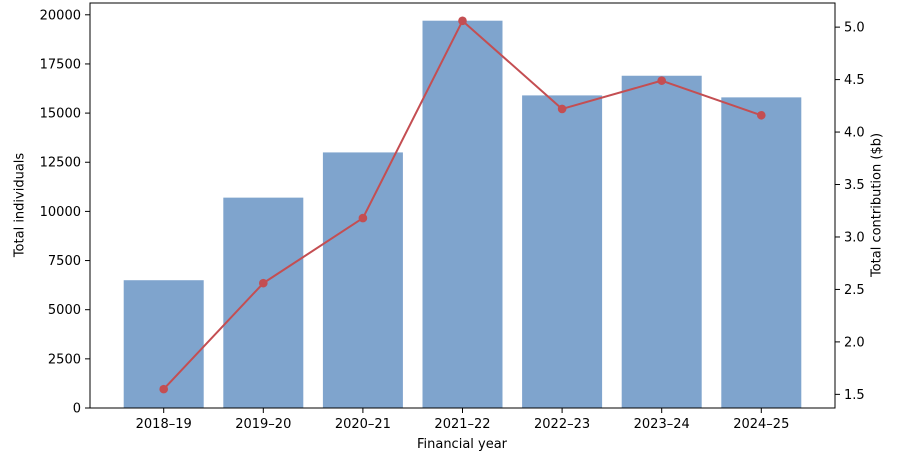  Describe the element at coordinates (562, 251) in the screenshot. I see `bar-2022–23` at that location.